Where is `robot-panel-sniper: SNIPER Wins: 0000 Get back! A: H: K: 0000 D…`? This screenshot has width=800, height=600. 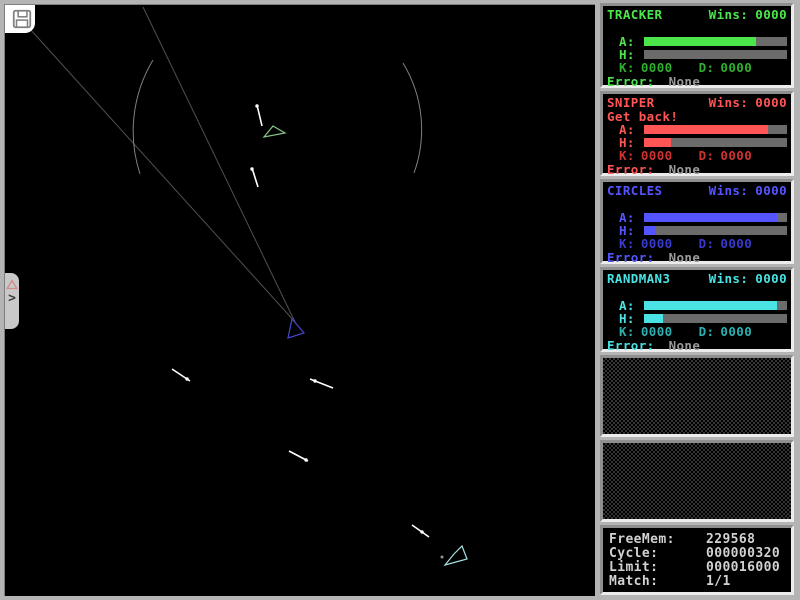
robot-panel-sniper: SNIPER Wins: 0000 Get back! A: H: K: 0000 D… is located at coordinates (697, 133).